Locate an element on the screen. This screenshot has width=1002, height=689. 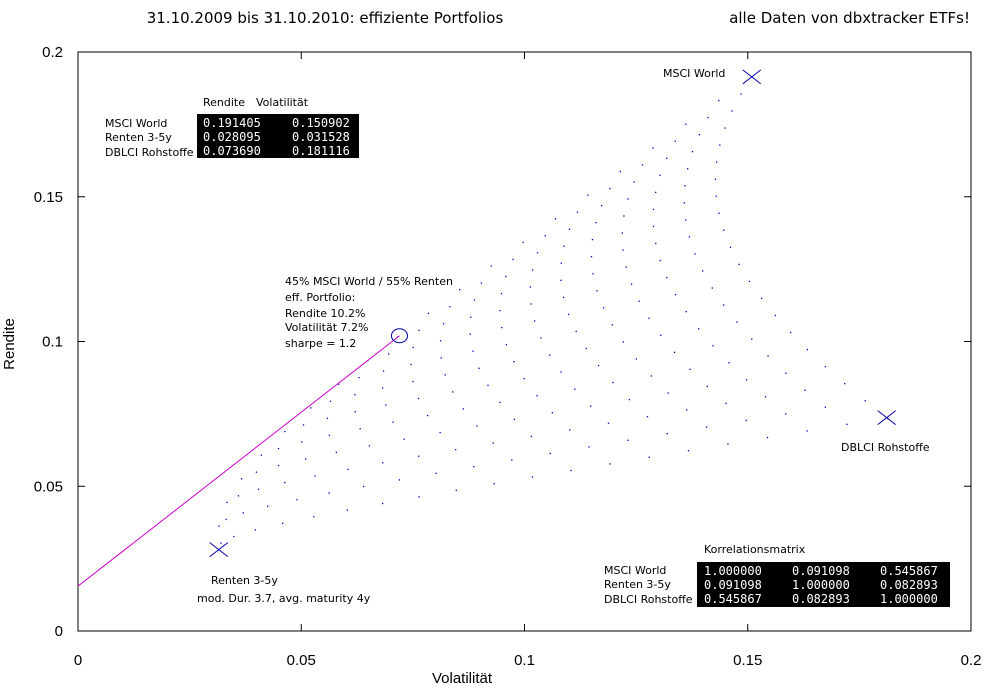
table-row-label: MSCI World is located at coordinates (136, 123).